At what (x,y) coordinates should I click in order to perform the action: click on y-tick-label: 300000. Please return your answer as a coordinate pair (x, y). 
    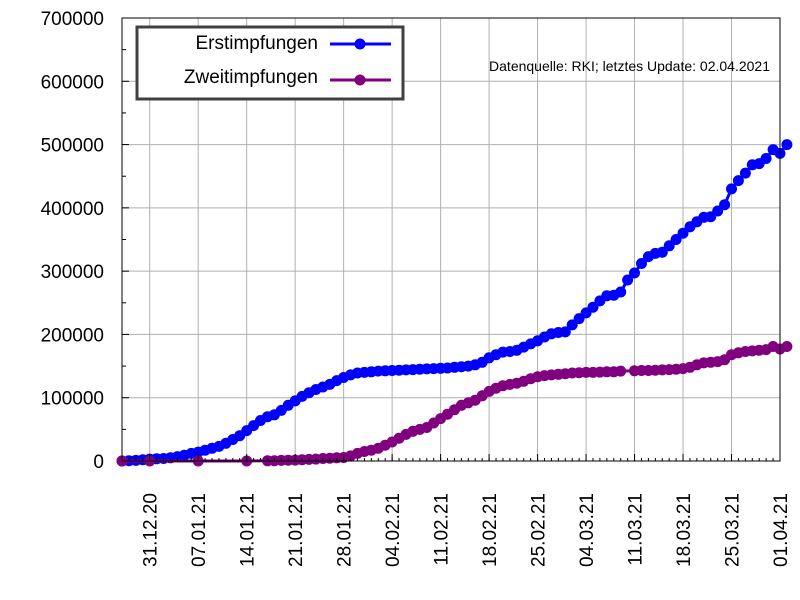
    Looking at the image, I should click on (72, 272).